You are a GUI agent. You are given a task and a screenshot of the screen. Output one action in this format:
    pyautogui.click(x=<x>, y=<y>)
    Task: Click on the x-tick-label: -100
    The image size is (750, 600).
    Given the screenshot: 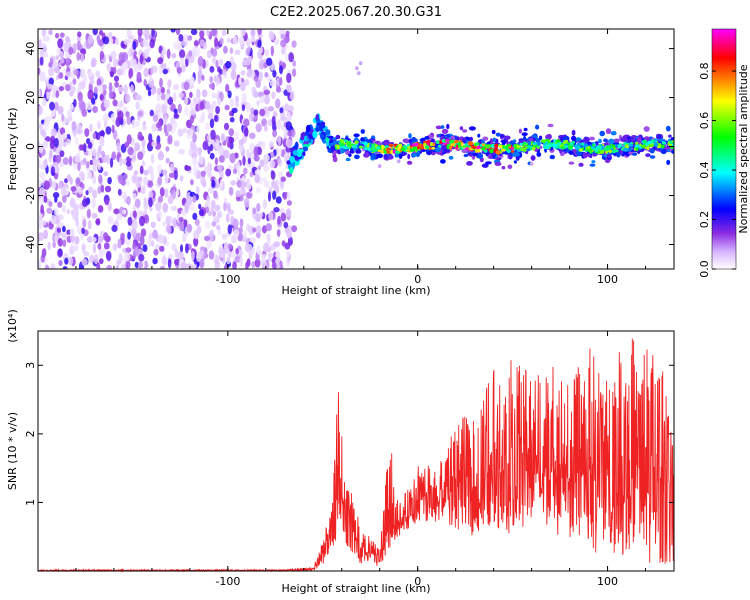 What is the action you would take?
    pyautogui.click(x=227, y=581)
    